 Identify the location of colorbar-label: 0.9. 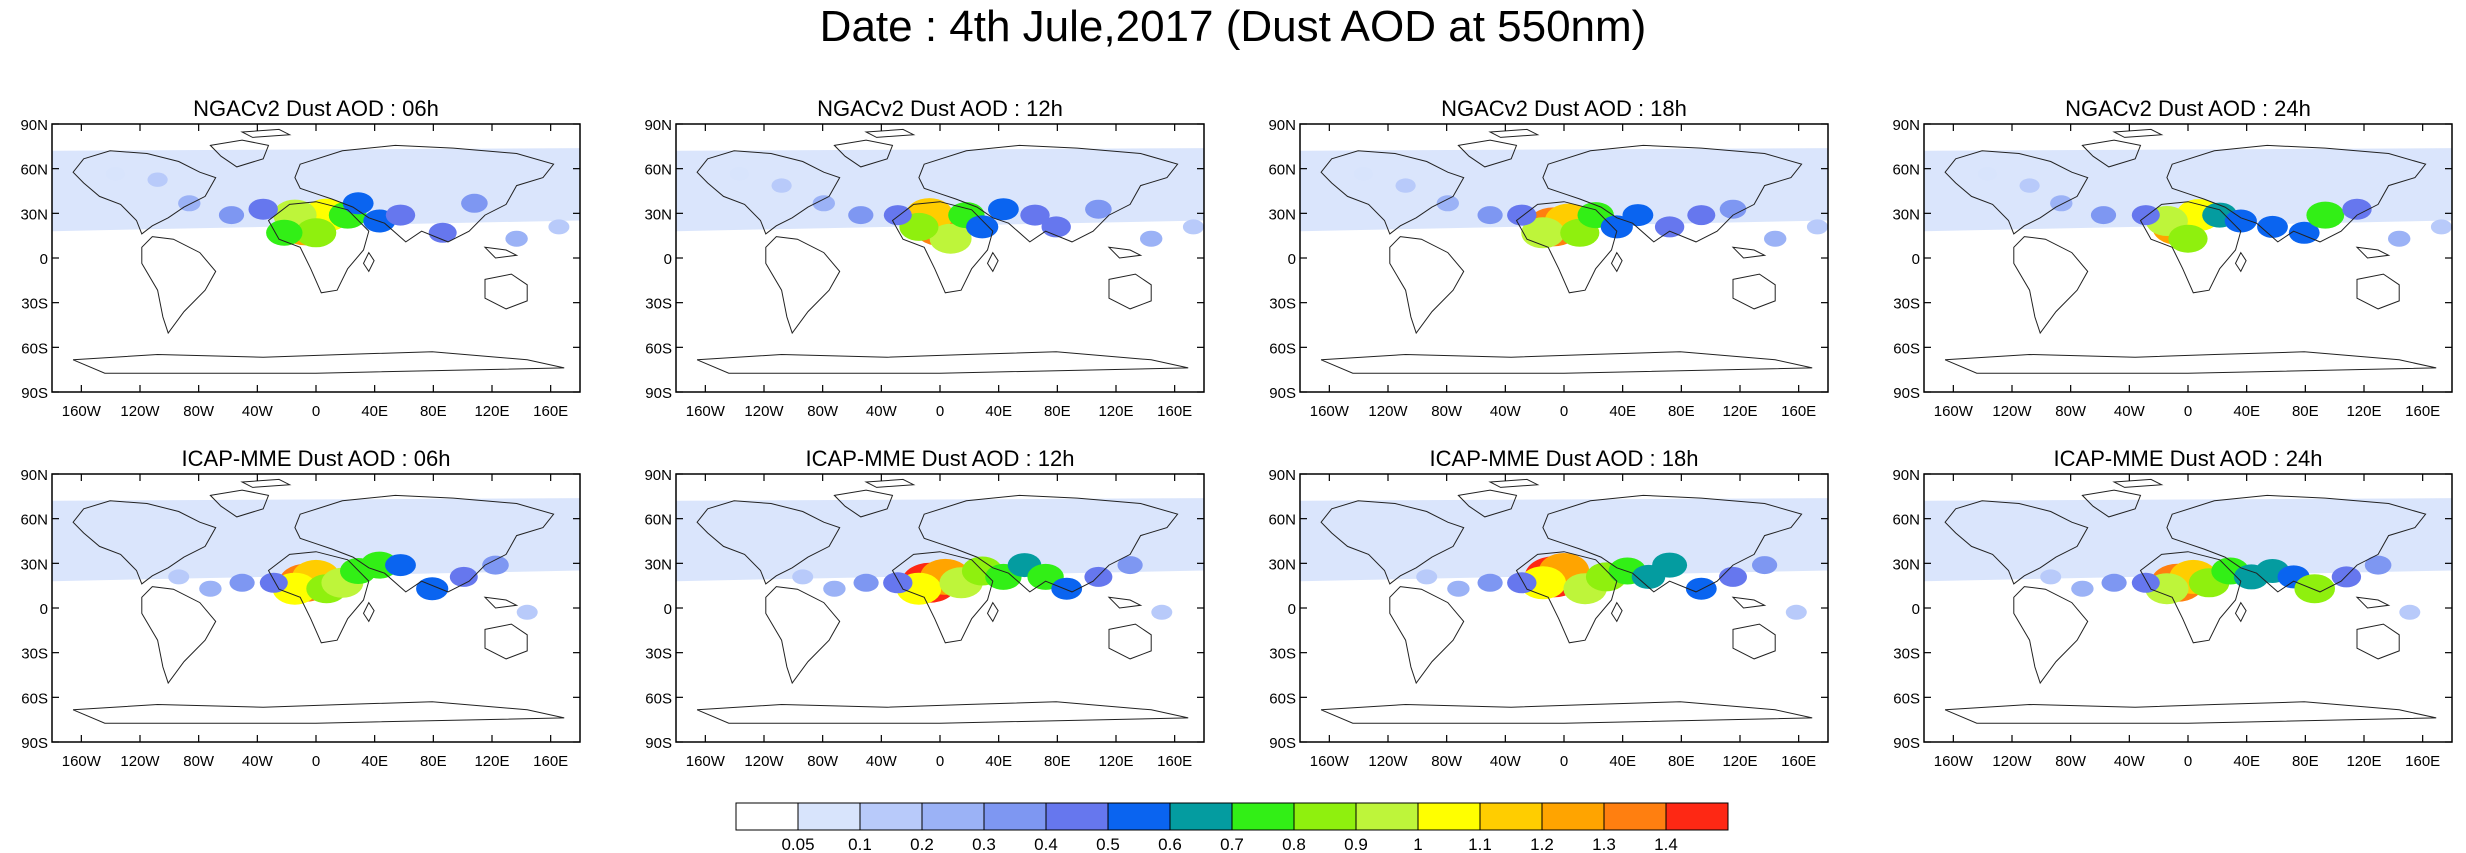
(1356, 844).